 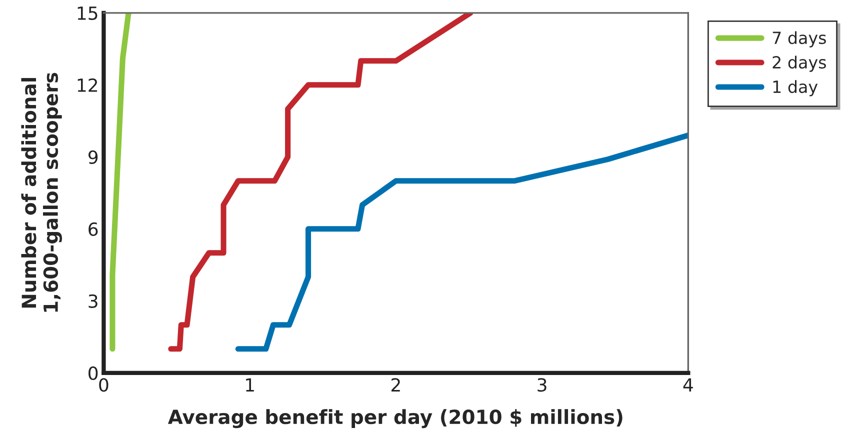 What do you see at coordinates (250, 385) in the screenshot?
I see `x-tick-label: 1` at bounding box center [250, 385].